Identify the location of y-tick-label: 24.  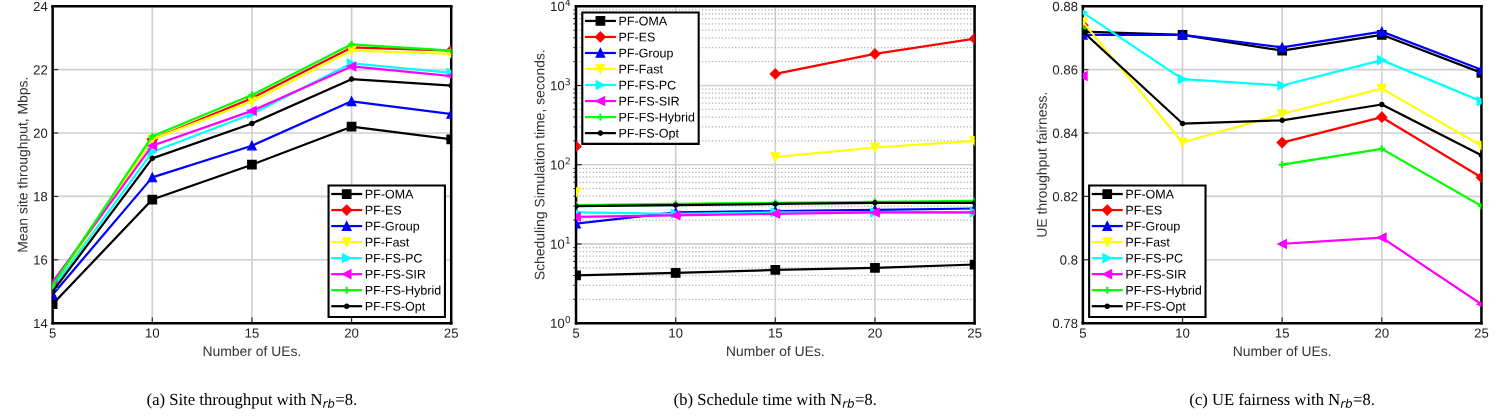
(40, 6).